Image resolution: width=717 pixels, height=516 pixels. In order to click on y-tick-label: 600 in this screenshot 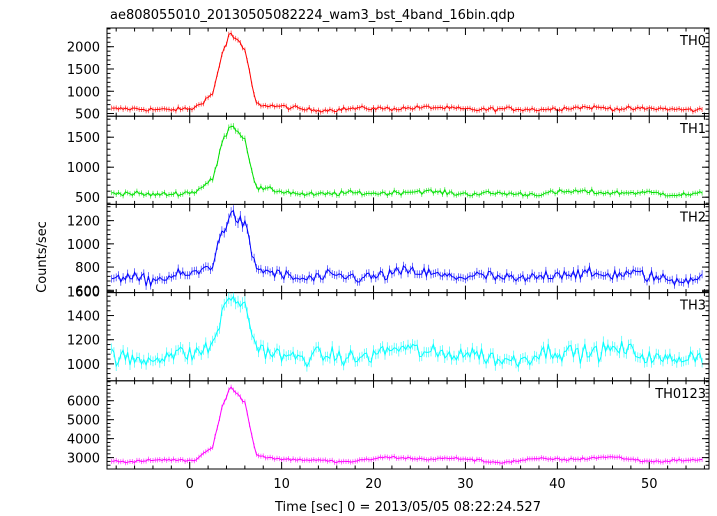, I will do `click(87, 291)`.